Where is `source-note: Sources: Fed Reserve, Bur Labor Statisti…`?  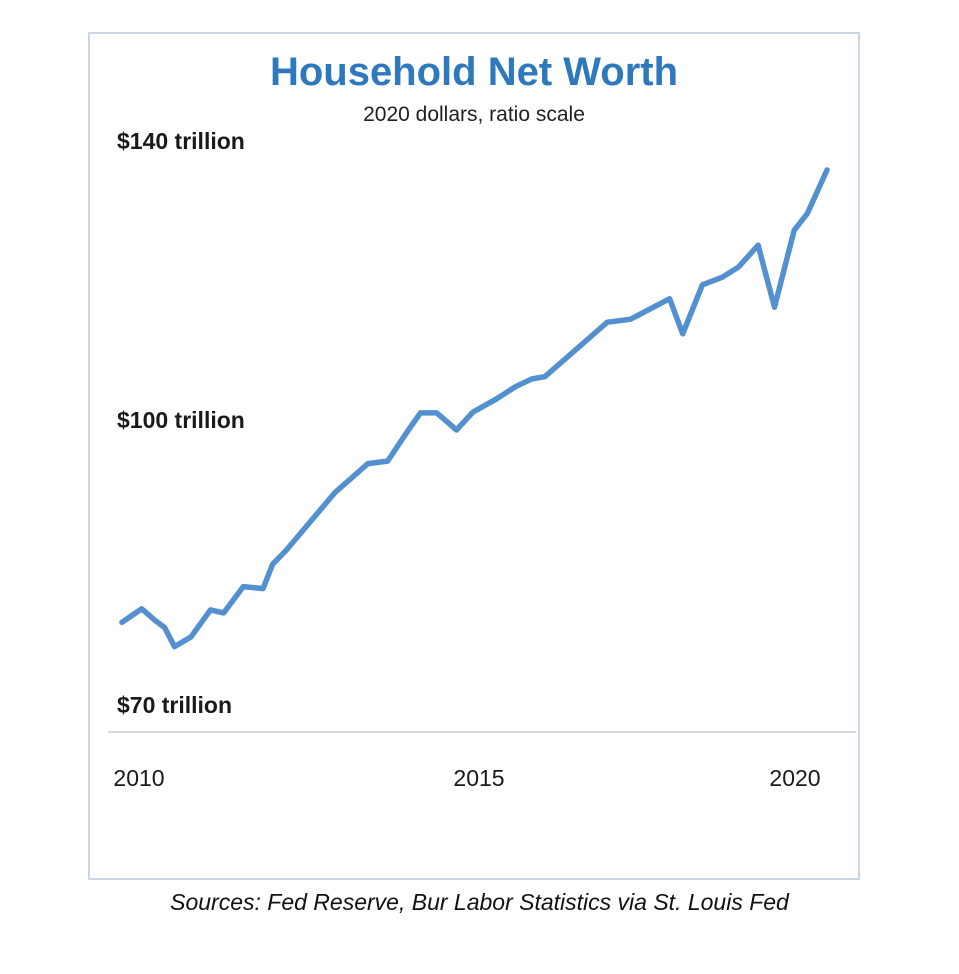 source-note: Sources: Fed Reserve, Bur Labor Statisti… is located at coordinates (479, 902).